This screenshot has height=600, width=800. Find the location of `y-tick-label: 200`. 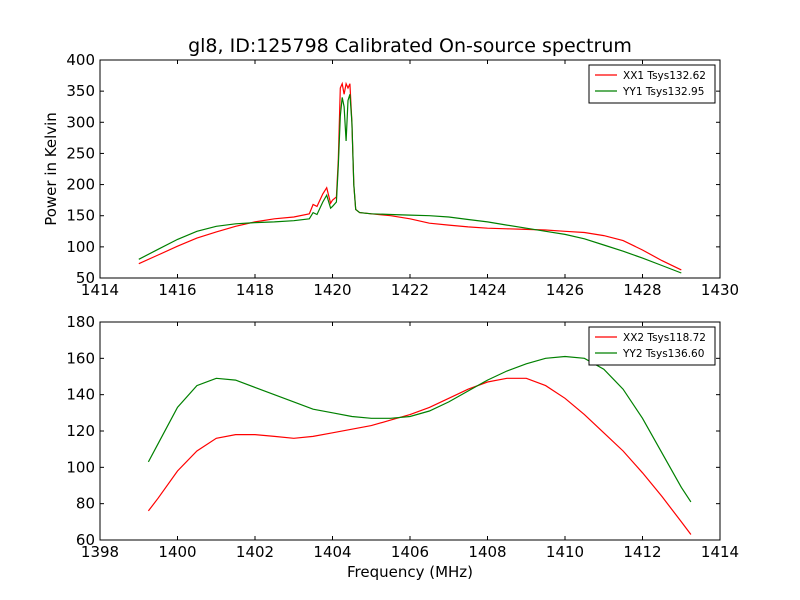

y-tick-label: 200 is located at coordinates (80, 185).